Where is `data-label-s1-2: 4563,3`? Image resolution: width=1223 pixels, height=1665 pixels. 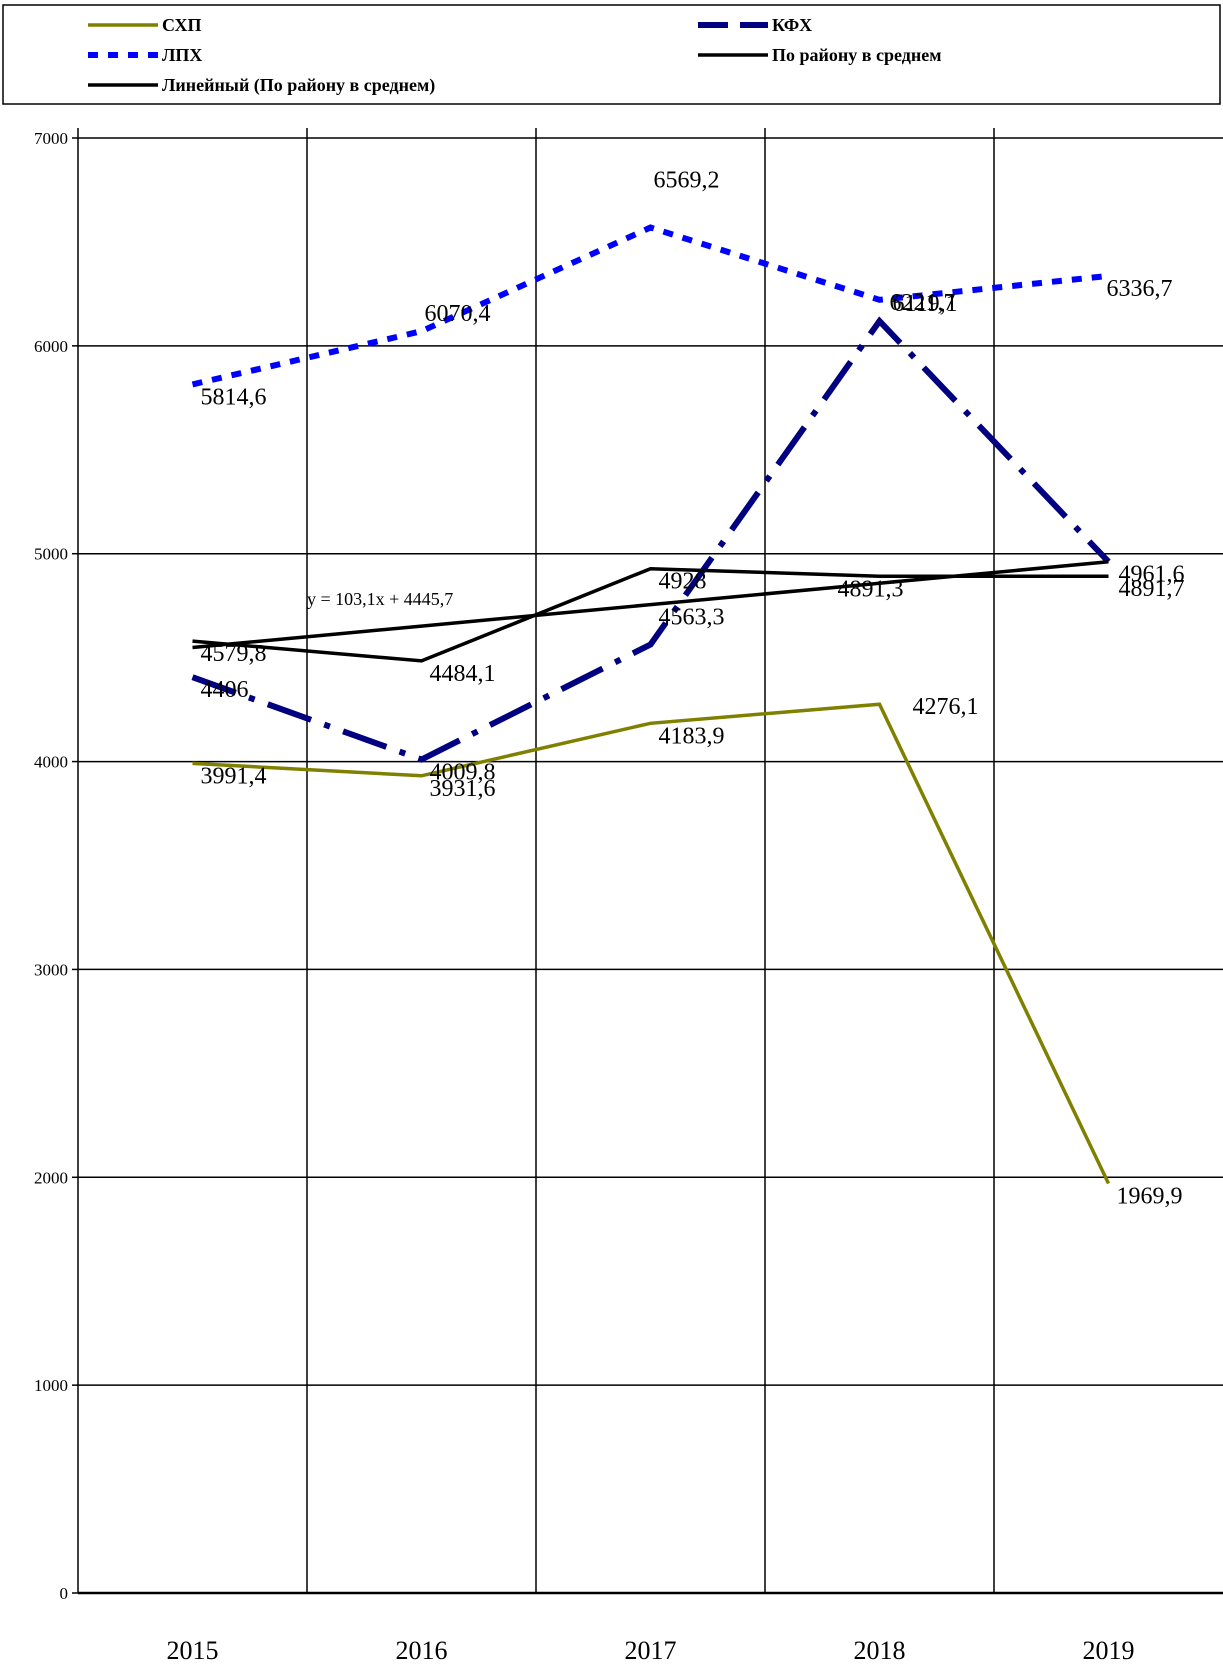
data-label-s1-2: 4563,3 is located at coordinates (692, 617).